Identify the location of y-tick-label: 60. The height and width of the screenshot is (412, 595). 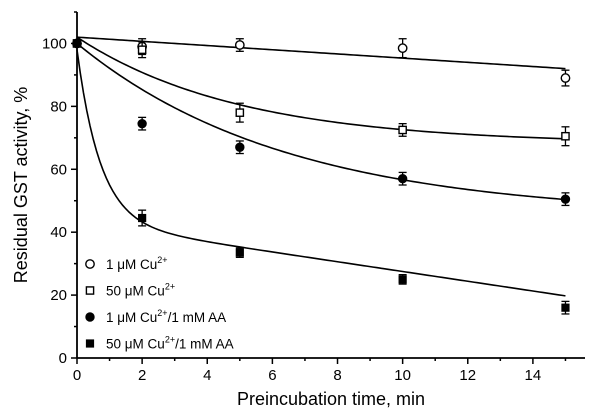
(58, 169).